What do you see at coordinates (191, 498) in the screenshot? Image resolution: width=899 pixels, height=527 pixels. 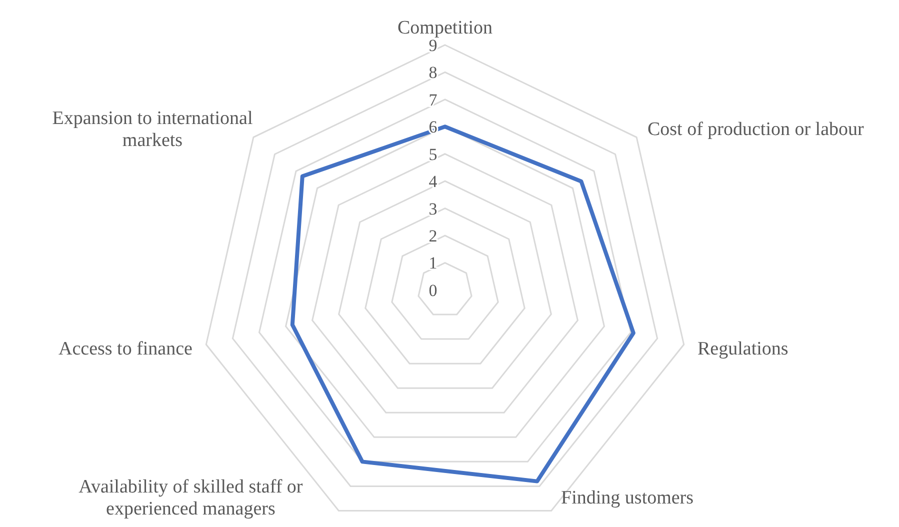 I see `spoke-label: Availability of skilled staff or experienced managers` at bounding box center [191, 498].